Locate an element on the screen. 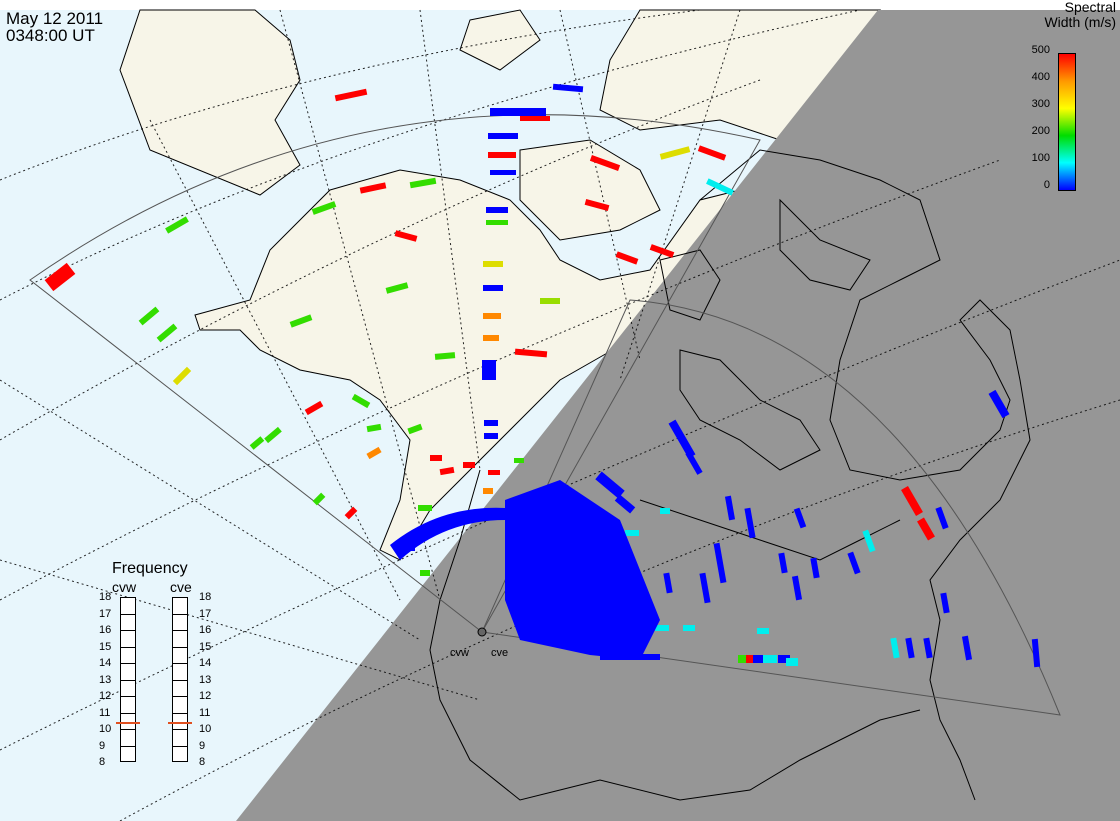 The image size is (1120, 821). frequency-tick-right: 9 is located at coordinates (202, 745).